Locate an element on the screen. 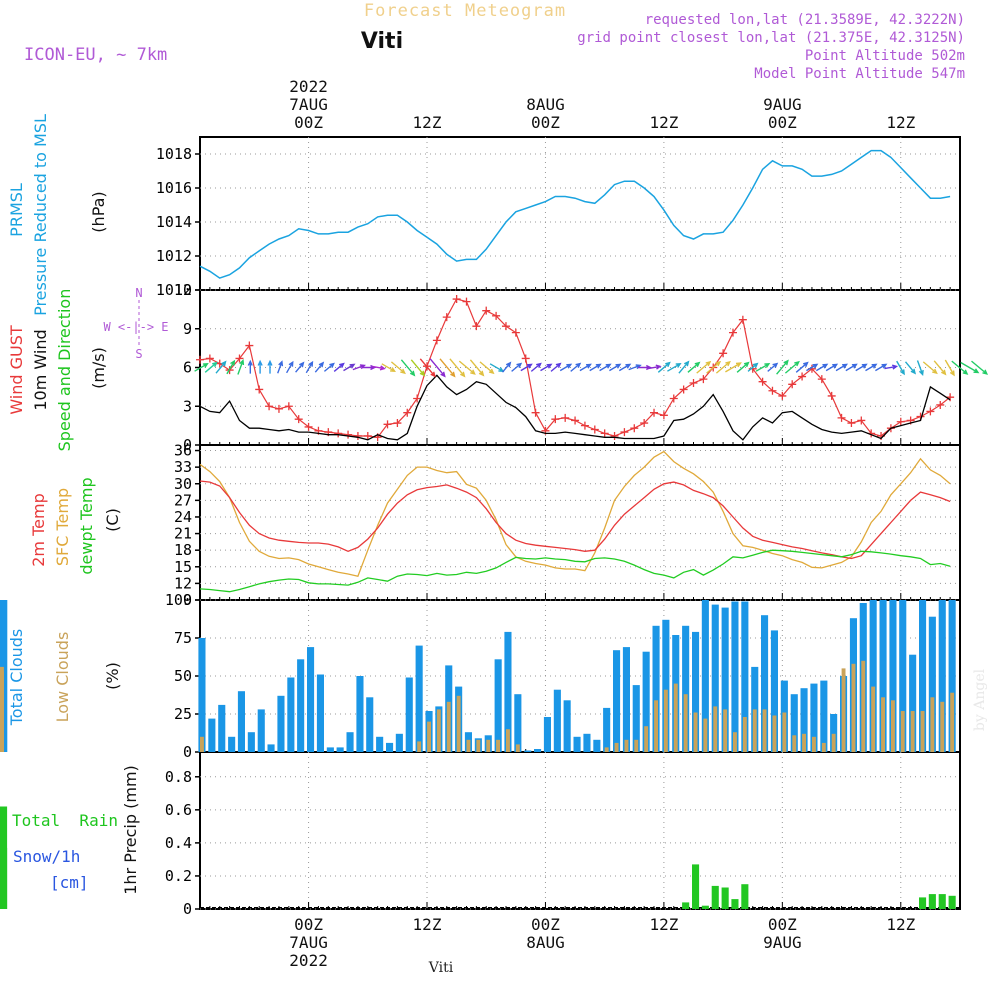 This screenshot has height=1000, width=1000. ytick-label-temperature: 30 is located at coordinates (183, 484).